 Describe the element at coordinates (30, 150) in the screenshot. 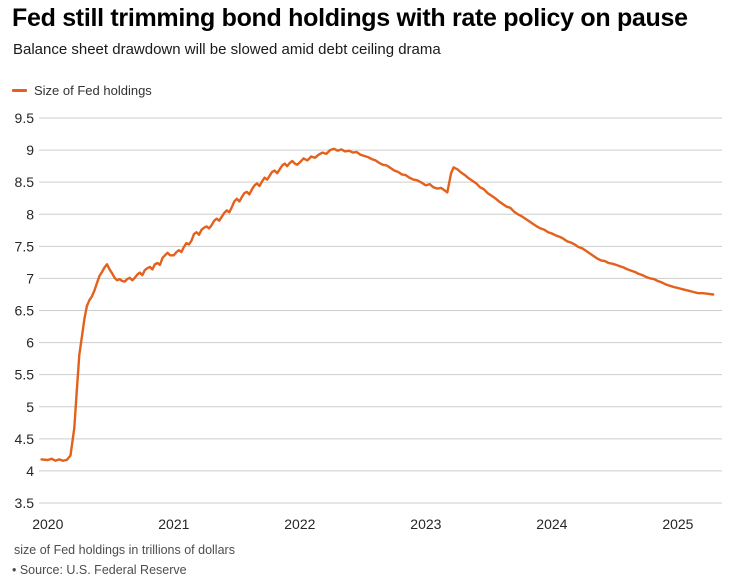

I see `y-tick-label: 9` at that location.